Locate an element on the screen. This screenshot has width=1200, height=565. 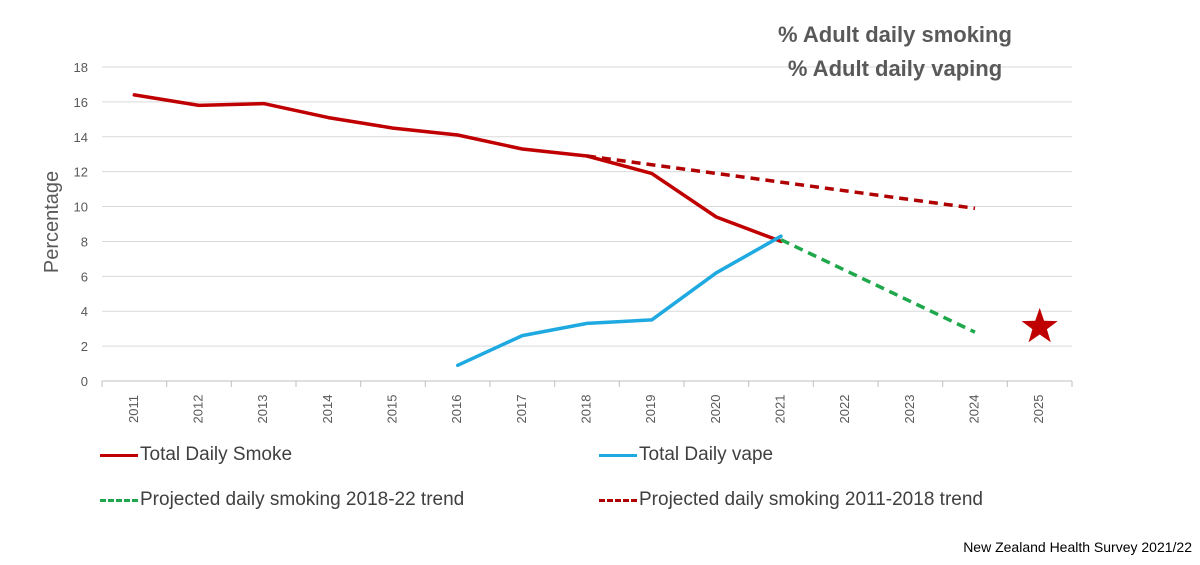
legend-label-proj-2011-2018: Projected daily smoking 2011-2018 trend is located at coordinates (811, 499).